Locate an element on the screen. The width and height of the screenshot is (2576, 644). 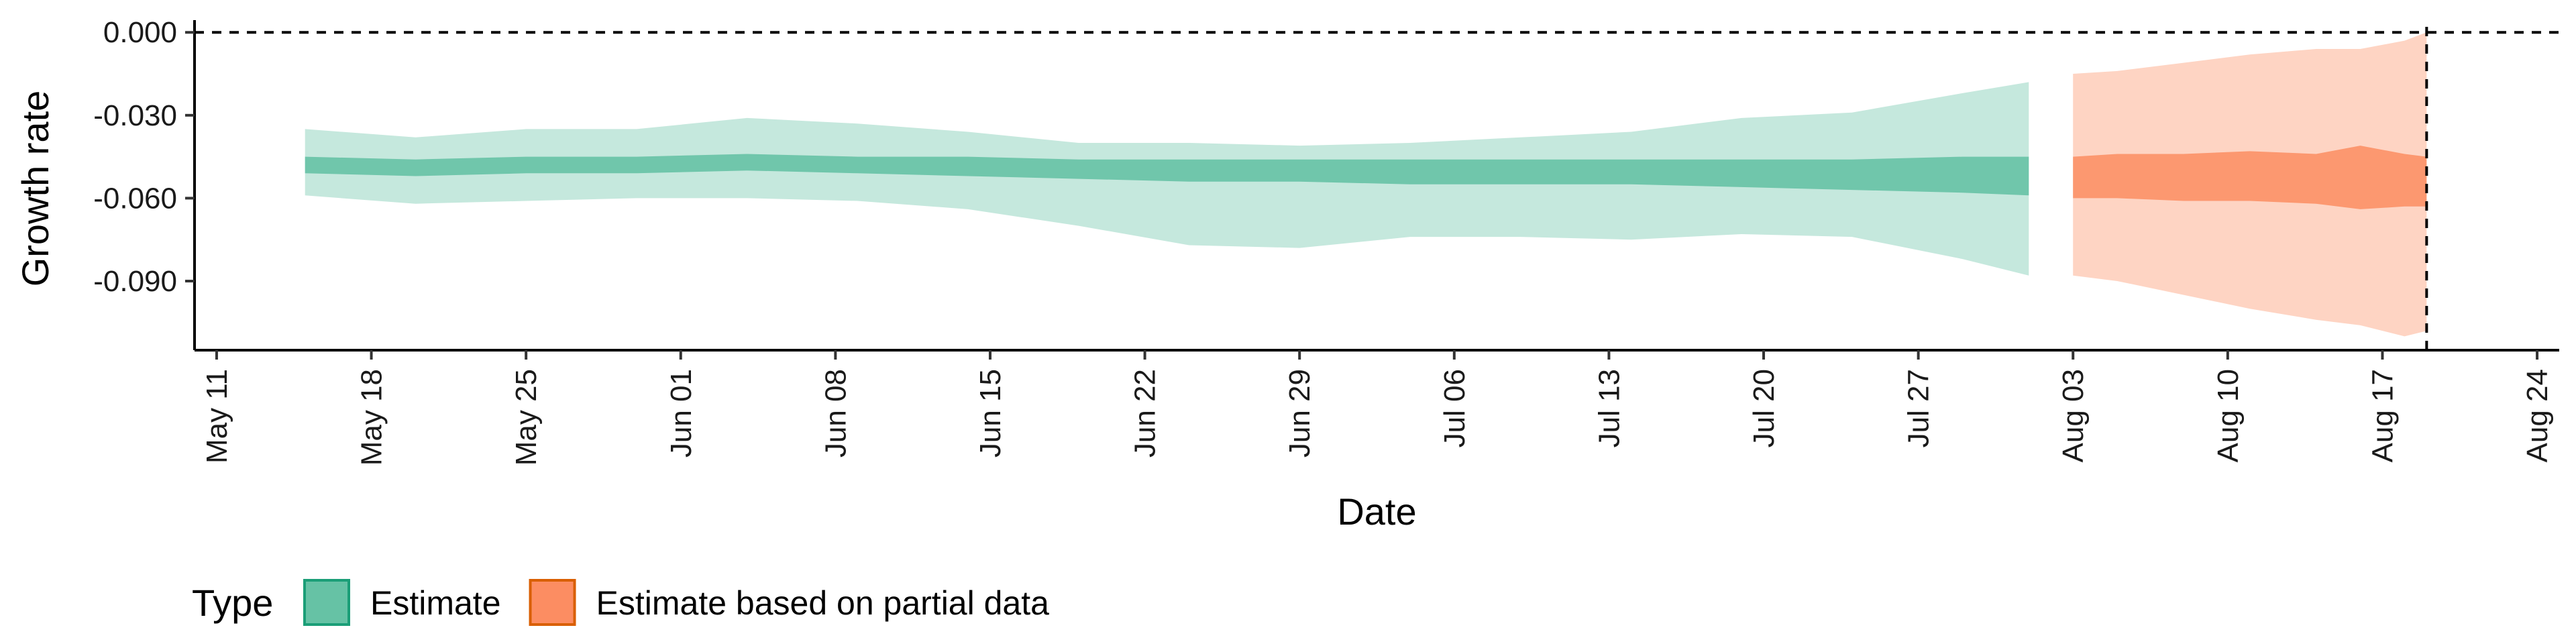
legend-label-partial-estimate: Estimate based on partial data is located at coordinates (823, 603).